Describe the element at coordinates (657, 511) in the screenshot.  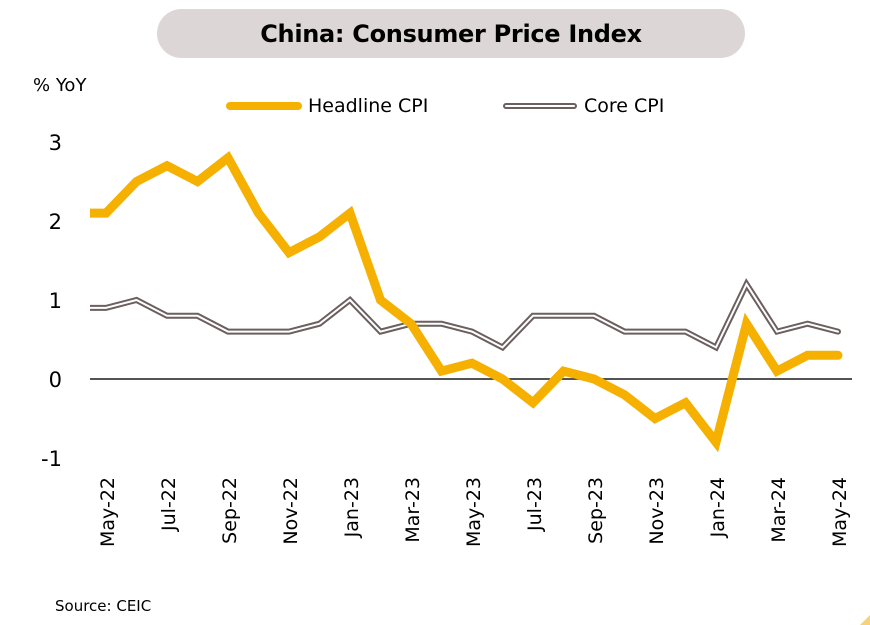
I see `x-tick-label: Nov-23` at that location.